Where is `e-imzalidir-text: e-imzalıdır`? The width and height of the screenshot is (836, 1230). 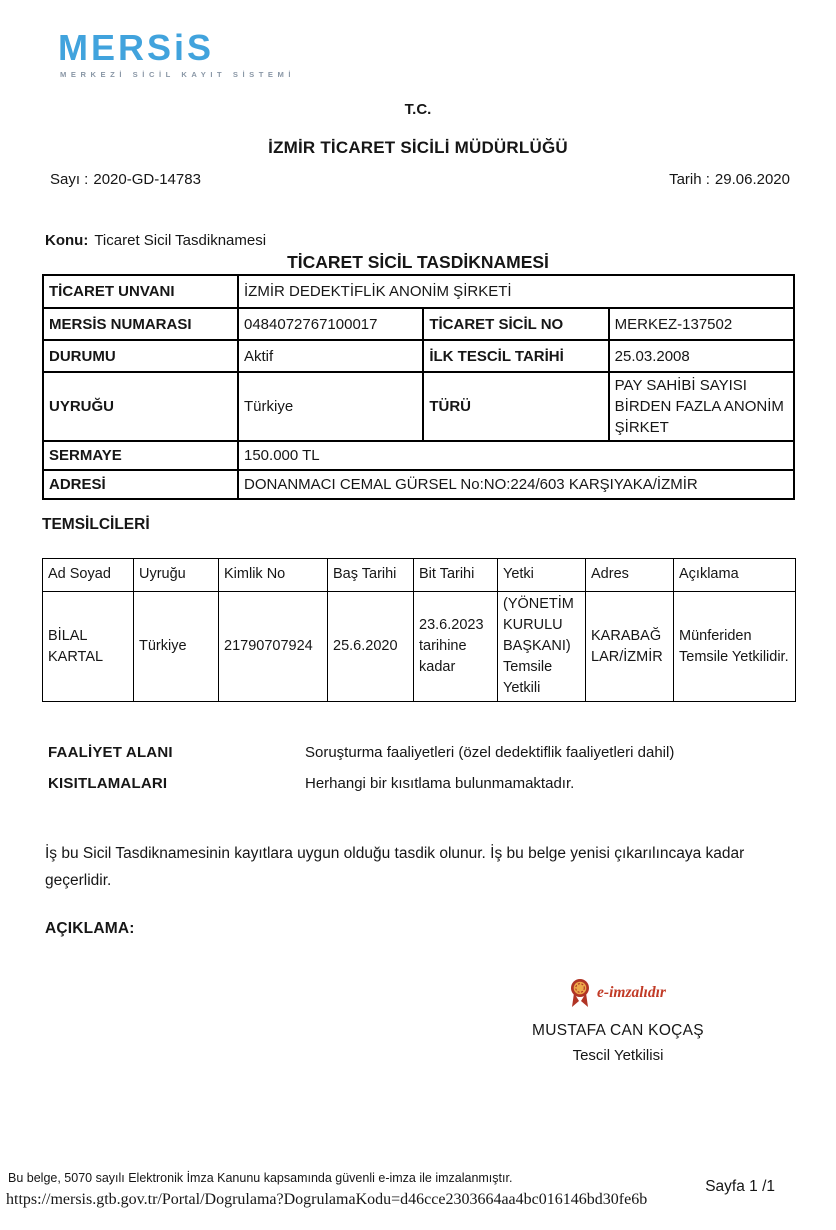
e-imzalidir-text: e-imzalıdır is located at coordinates (631, 993).